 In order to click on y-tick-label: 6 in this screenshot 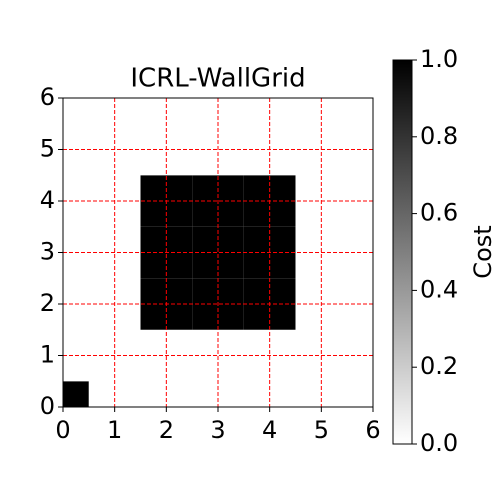, I will do `click(47, 97)`.